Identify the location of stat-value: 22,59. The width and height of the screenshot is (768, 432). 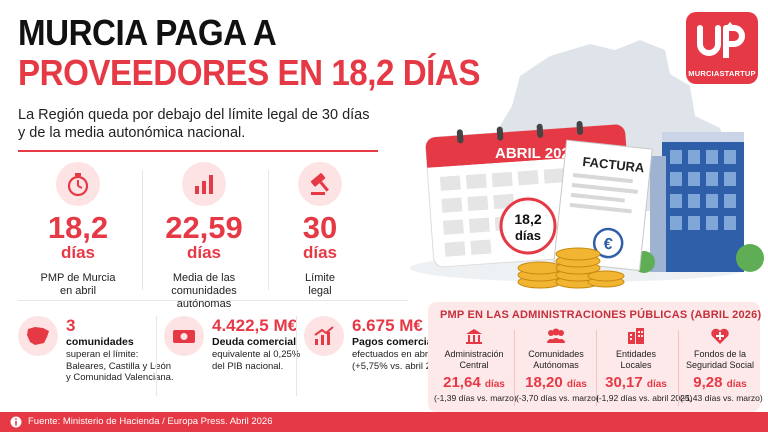
(204, 227).